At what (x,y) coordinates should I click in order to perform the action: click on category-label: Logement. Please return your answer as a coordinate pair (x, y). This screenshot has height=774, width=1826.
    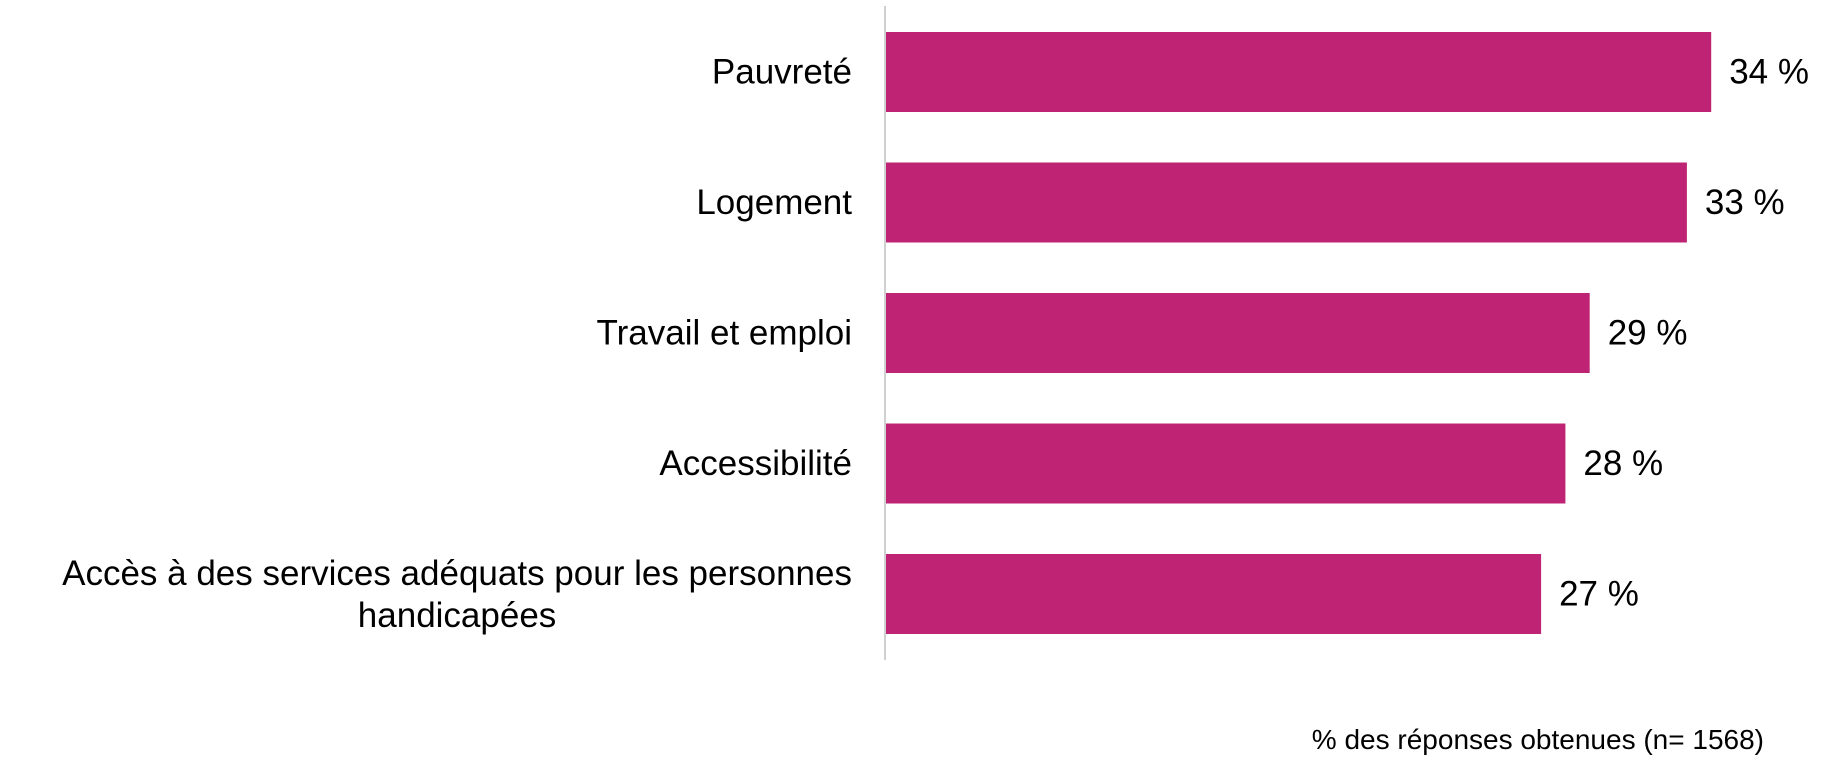
    Looking at the image, I should click on (774, 202).